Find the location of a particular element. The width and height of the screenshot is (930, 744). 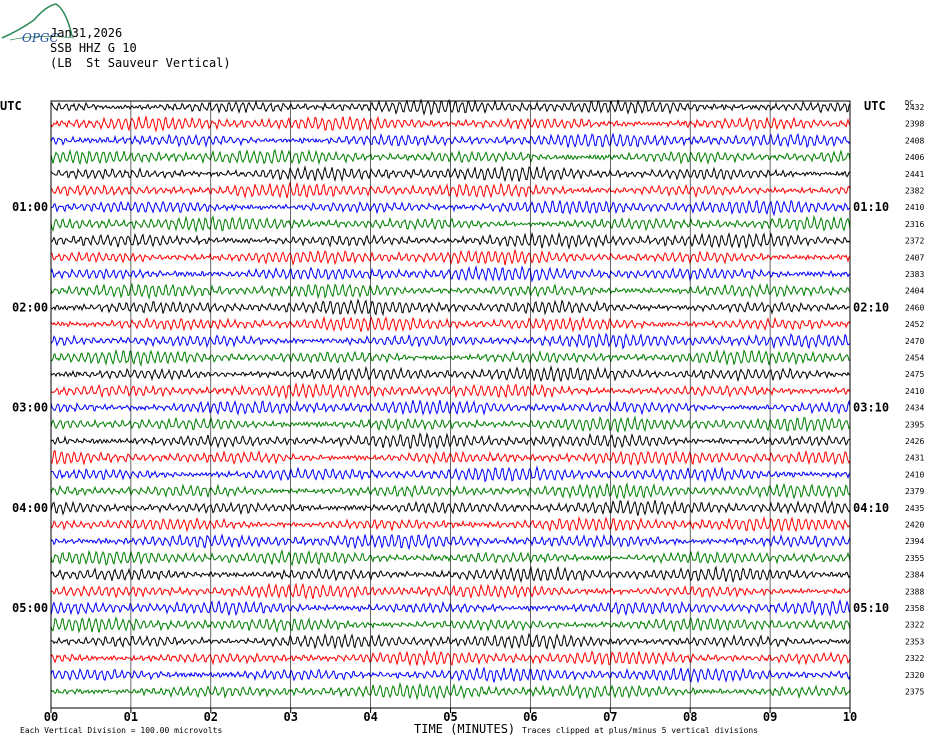

x-tick-label: 04 is located at coordinates (370, 717).